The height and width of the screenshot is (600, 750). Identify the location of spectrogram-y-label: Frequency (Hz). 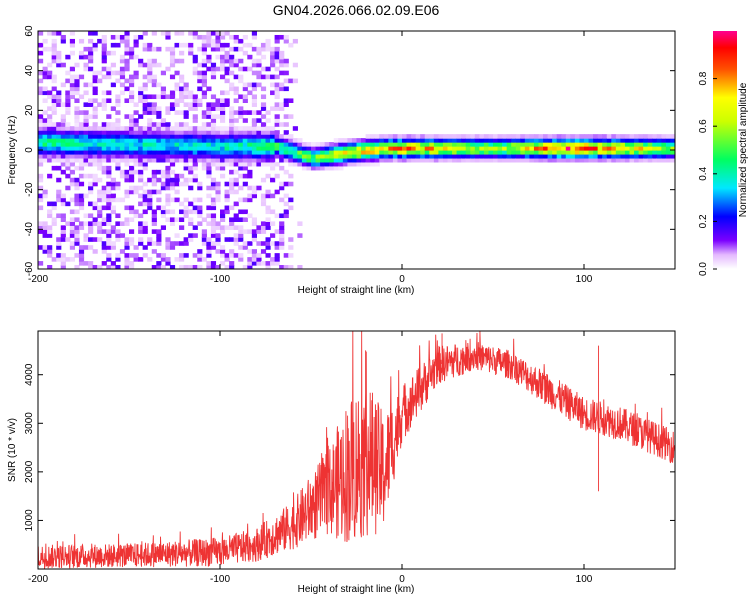
(12, 150).